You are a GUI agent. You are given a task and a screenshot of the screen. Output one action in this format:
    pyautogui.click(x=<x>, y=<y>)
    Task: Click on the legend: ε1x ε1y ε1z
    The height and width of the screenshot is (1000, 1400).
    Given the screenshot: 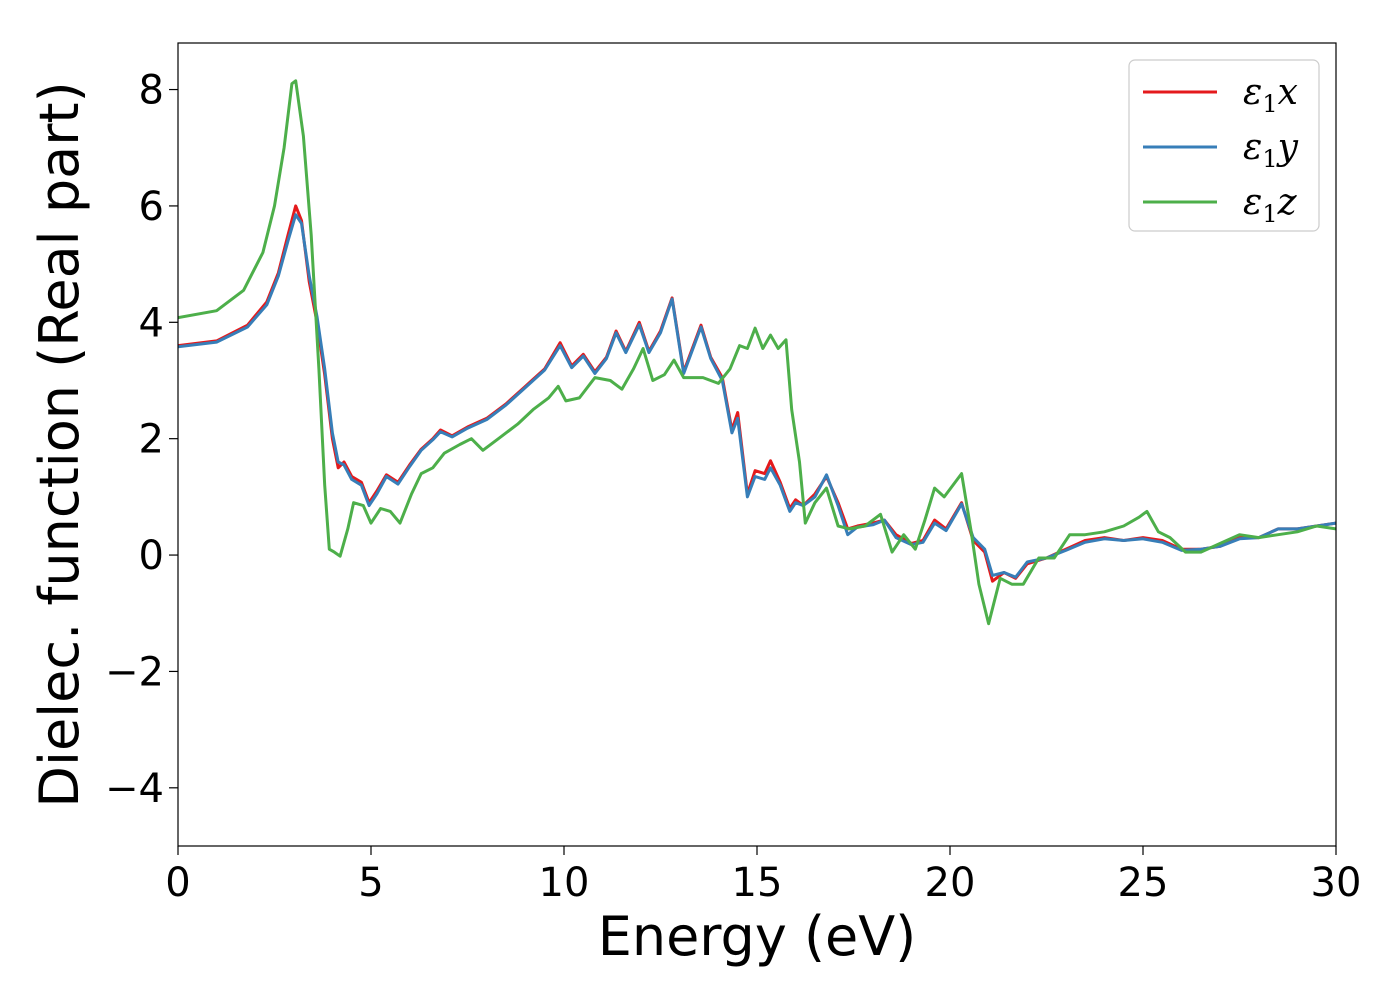 What is the action you would take?
    pyautogui.click(x=1224, y=145)
    